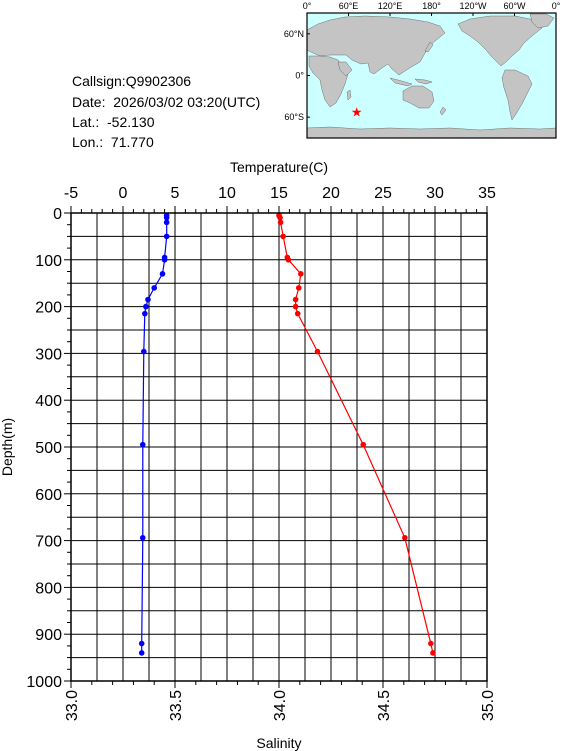 This screenshot has height=751, width=564. Describe the element at coordinates (48, 261) in the screenshot. I see `depth-tick-label: 100` at that location.